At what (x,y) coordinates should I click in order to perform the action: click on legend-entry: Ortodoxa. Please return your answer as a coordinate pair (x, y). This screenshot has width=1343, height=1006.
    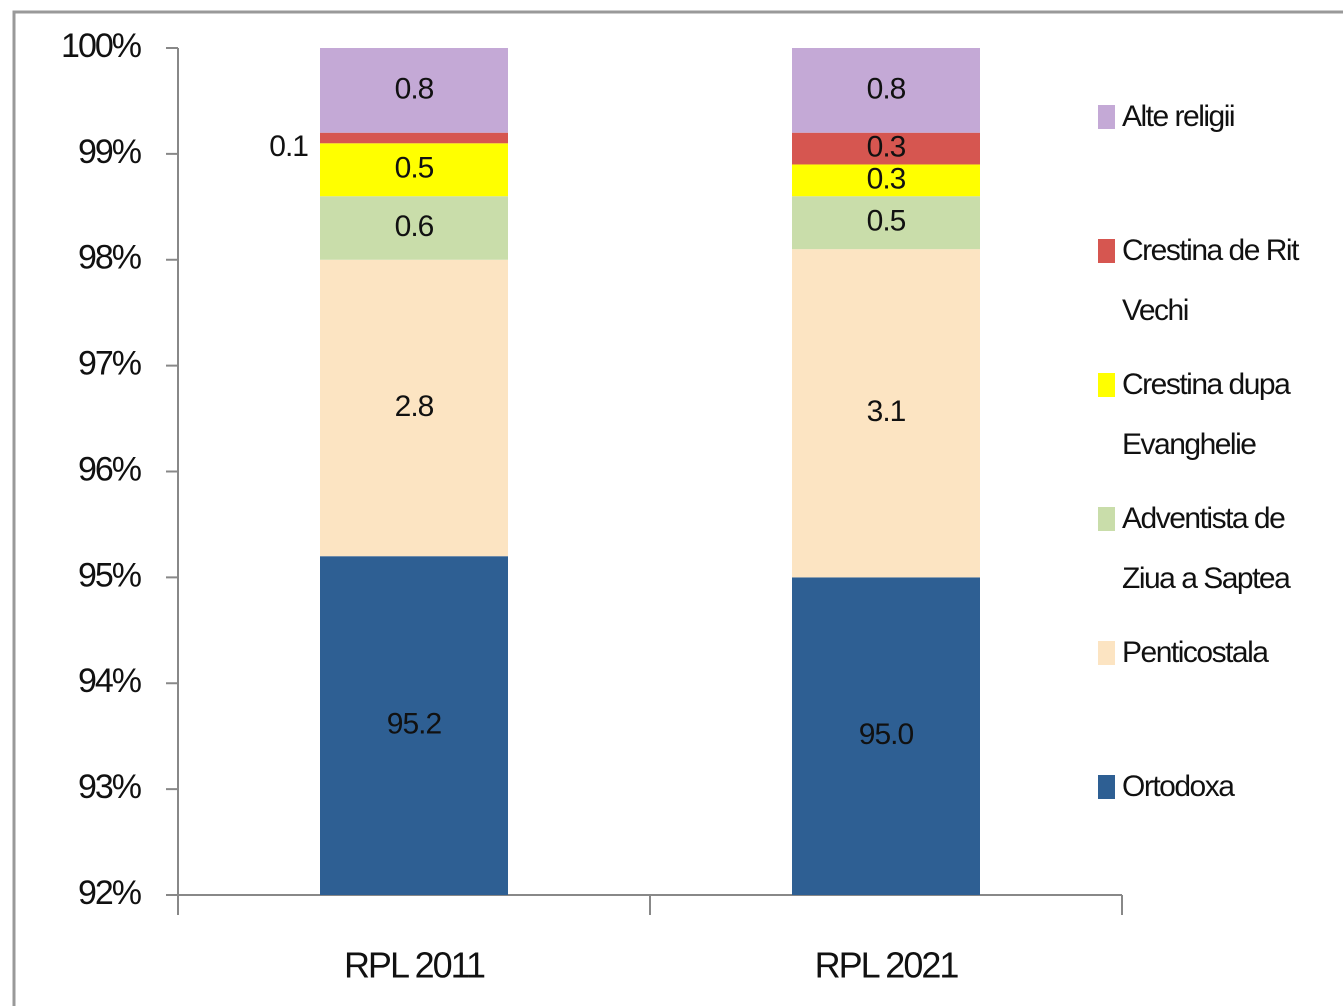
    Looking at the image, I should click on (1218, 787).